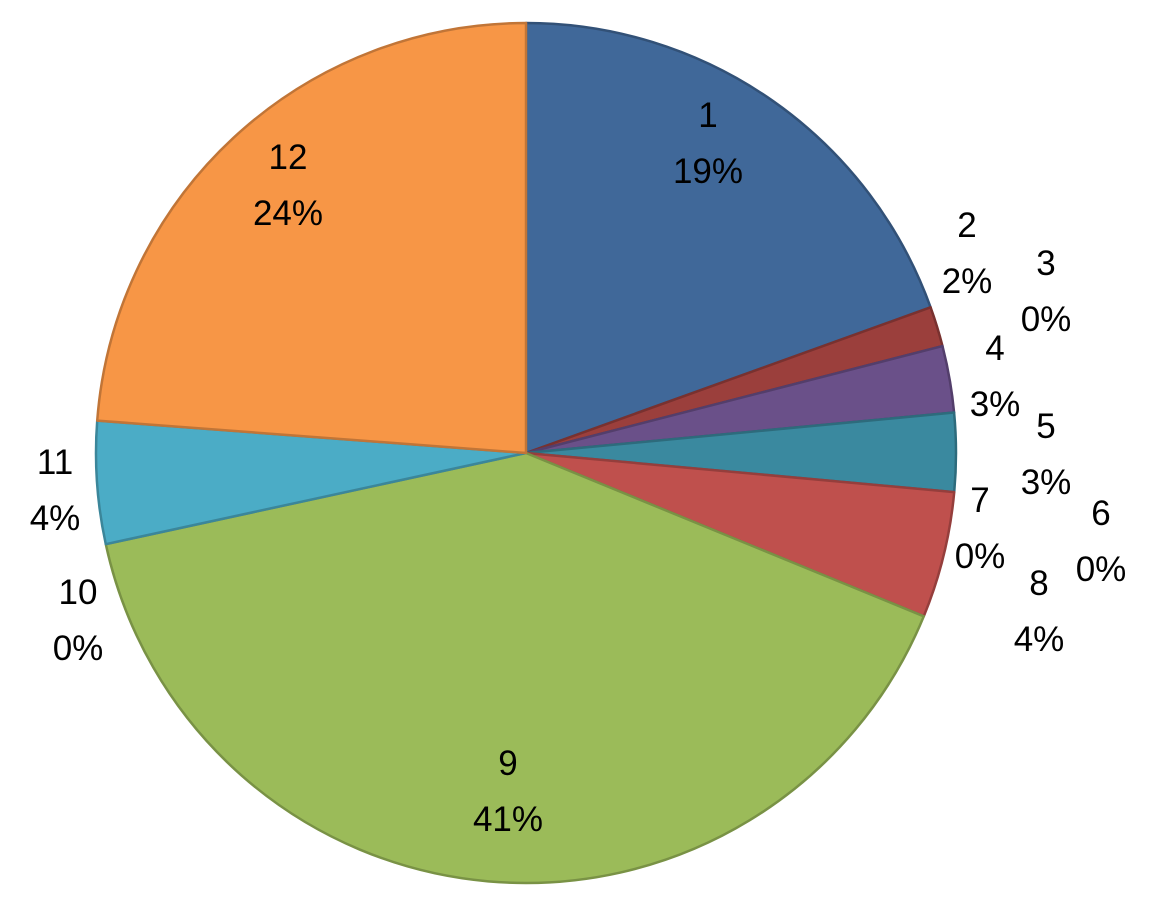  I want to click on slice-category-label: 5, so click(1045, 426).